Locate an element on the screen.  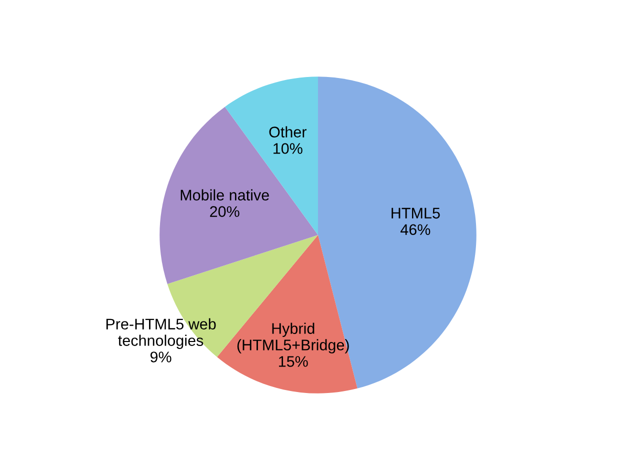
data-label: 15% is located at coordinates (293, 361).